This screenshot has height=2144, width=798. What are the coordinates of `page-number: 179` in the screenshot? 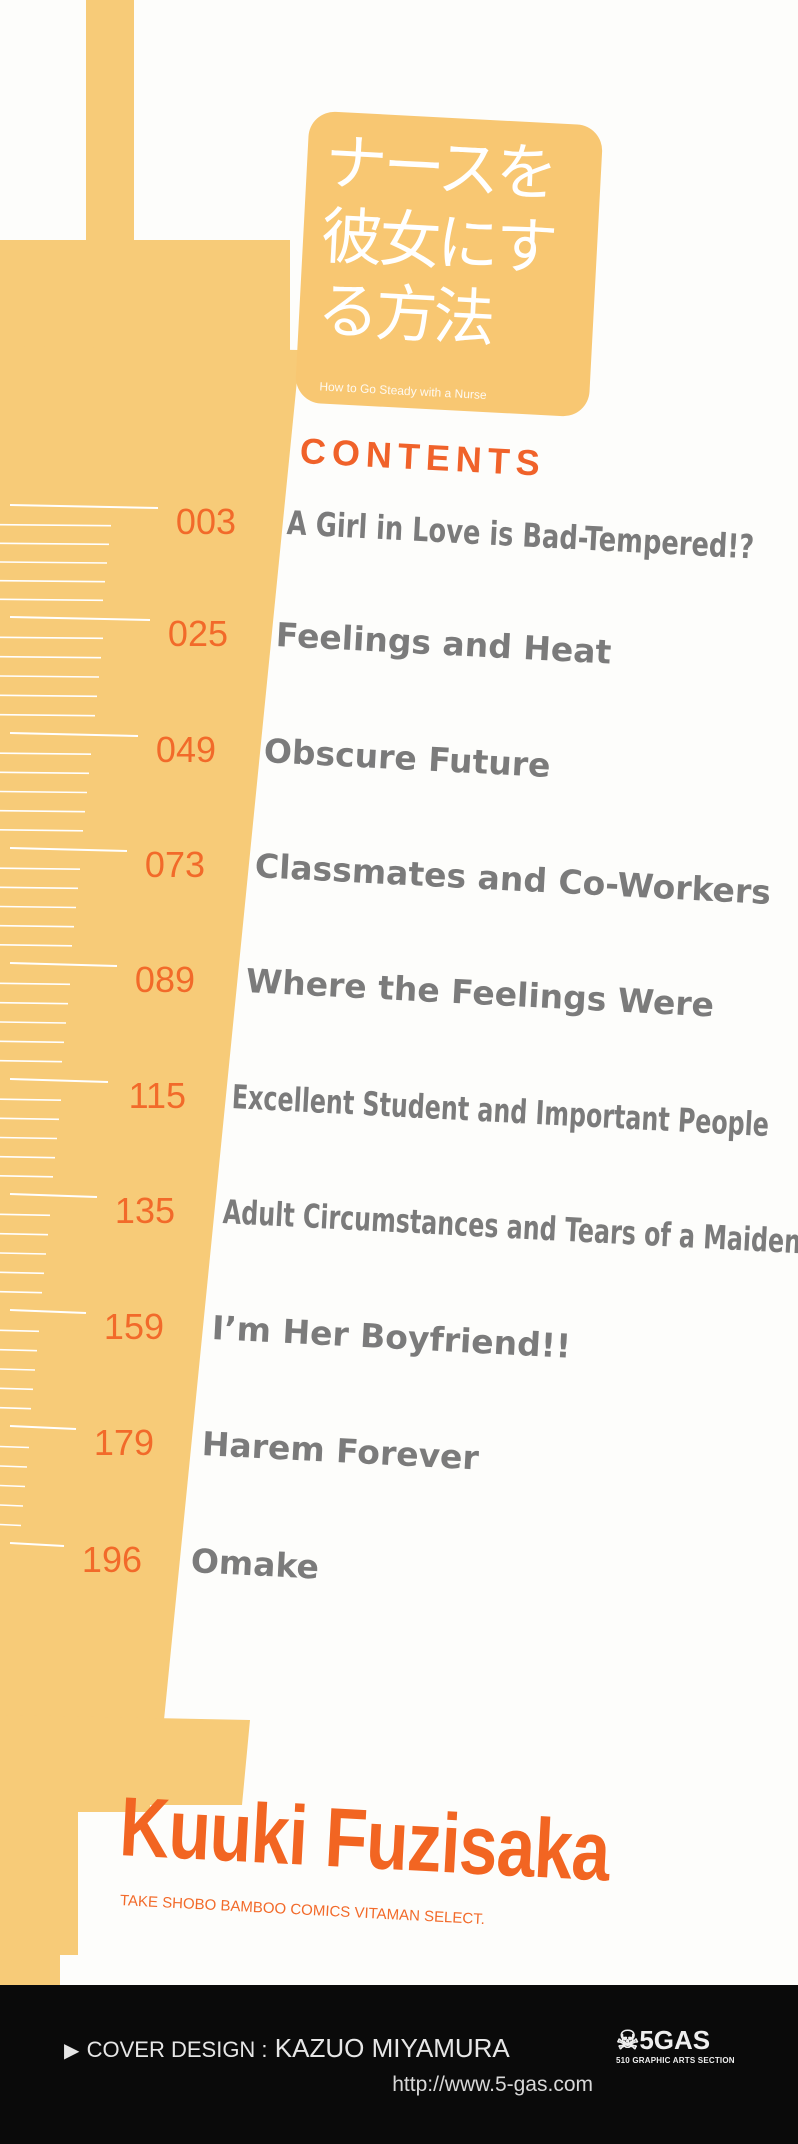 It's located at (123, 1442).